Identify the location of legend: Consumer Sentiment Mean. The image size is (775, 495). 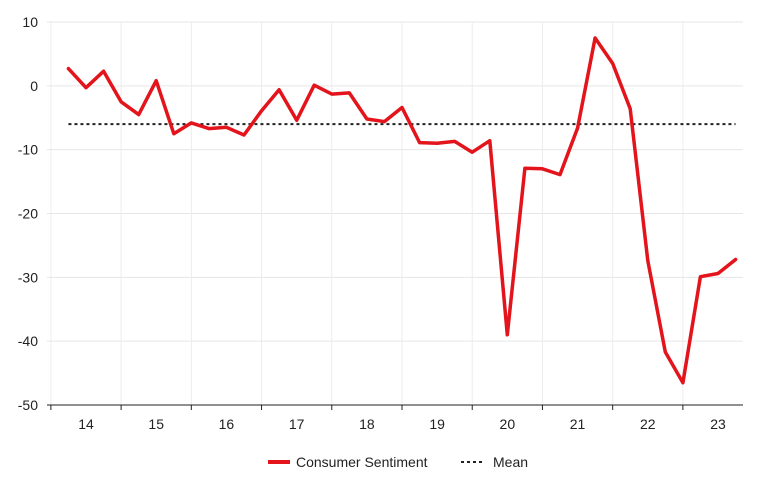
(398, 462).